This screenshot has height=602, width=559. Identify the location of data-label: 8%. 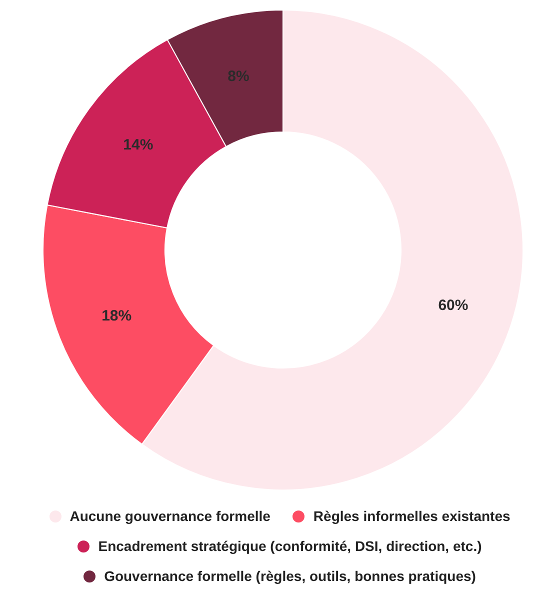
(239, 77).